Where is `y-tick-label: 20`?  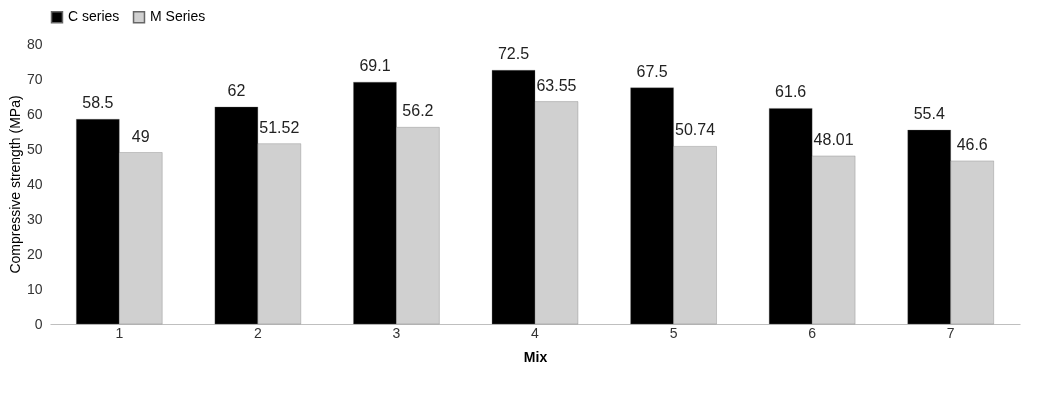
y-tick-label: 20 is located at coordinates (34, 253).